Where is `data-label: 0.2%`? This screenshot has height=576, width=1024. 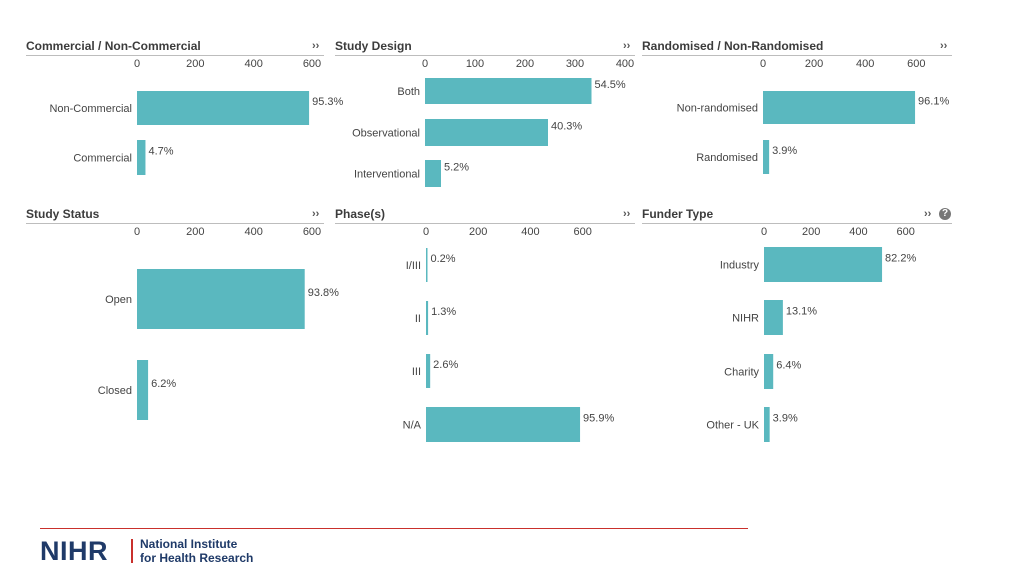
data-label: 0.2% is located at coordinates (443, 259).